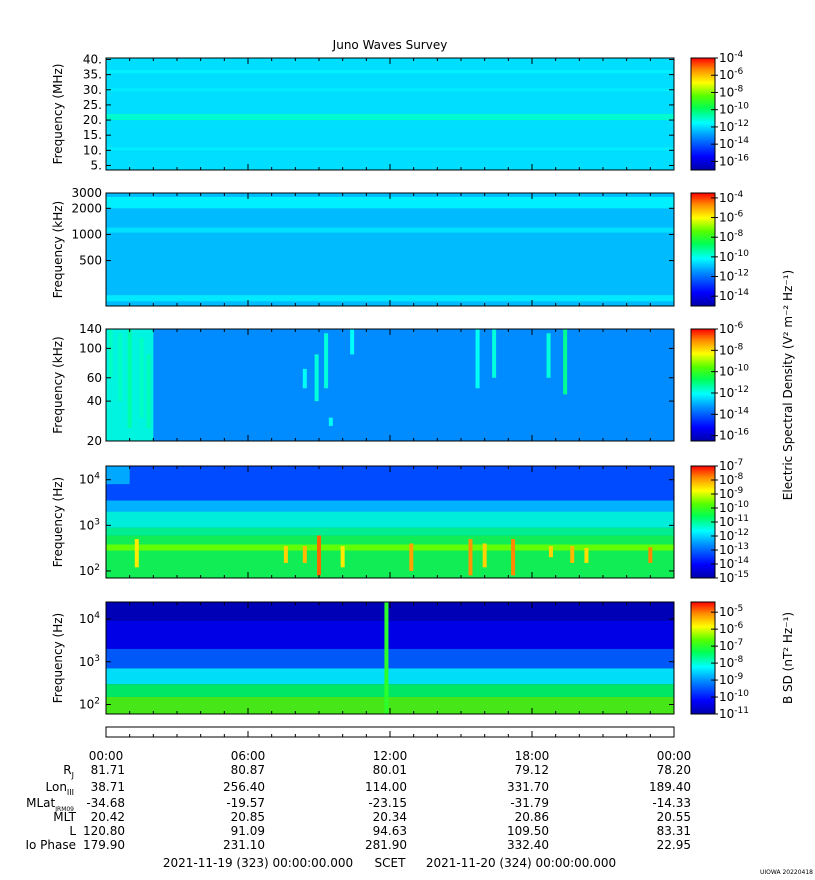  I want to click on time-tick-label: 12:00, so click(390, 756).